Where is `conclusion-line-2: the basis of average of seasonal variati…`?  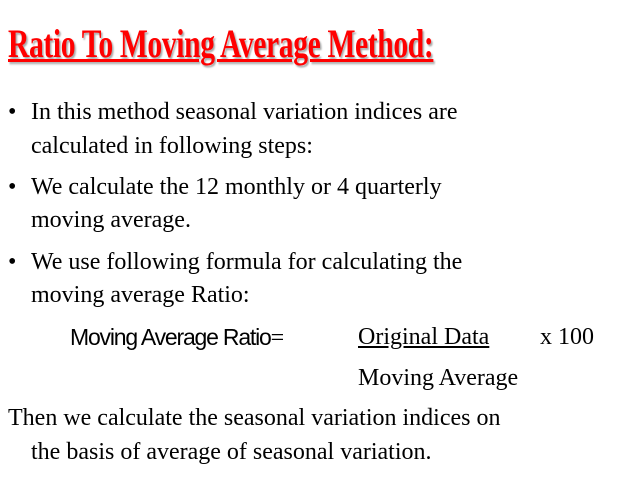
conclusion-line-2: the basis of average of seasonal variati… is located at coordinates (231, 452).